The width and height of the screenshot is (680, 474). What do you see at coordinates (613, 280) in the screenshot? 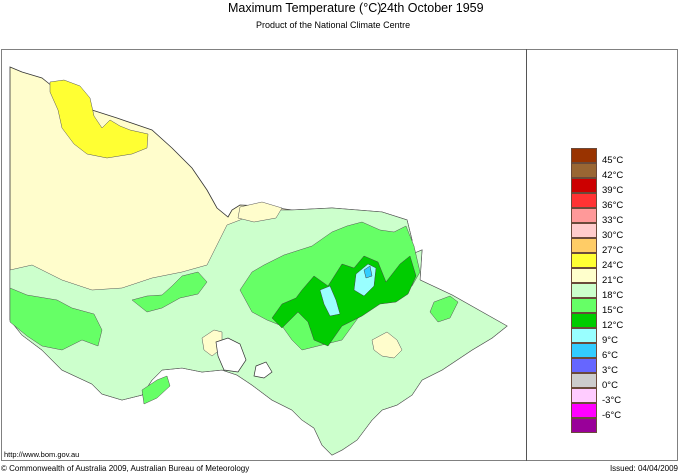
I see `legend-label: 21°C` at bounding box center [613, 280].